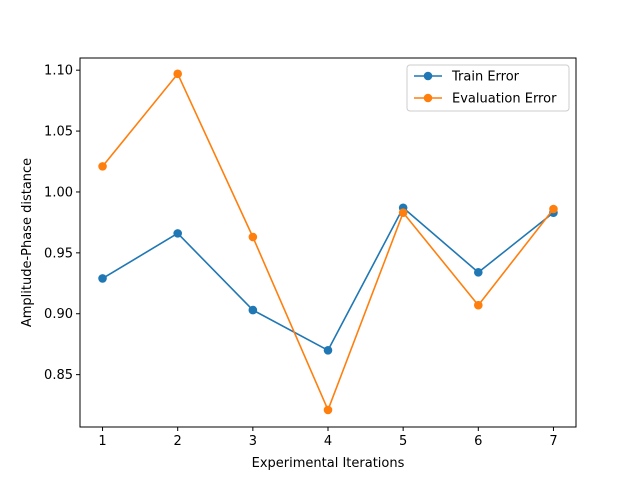 This screenshot has width=640, height=480. I want to click on y-axis-label: Amplitude-Phase distance, so click(27, 242).